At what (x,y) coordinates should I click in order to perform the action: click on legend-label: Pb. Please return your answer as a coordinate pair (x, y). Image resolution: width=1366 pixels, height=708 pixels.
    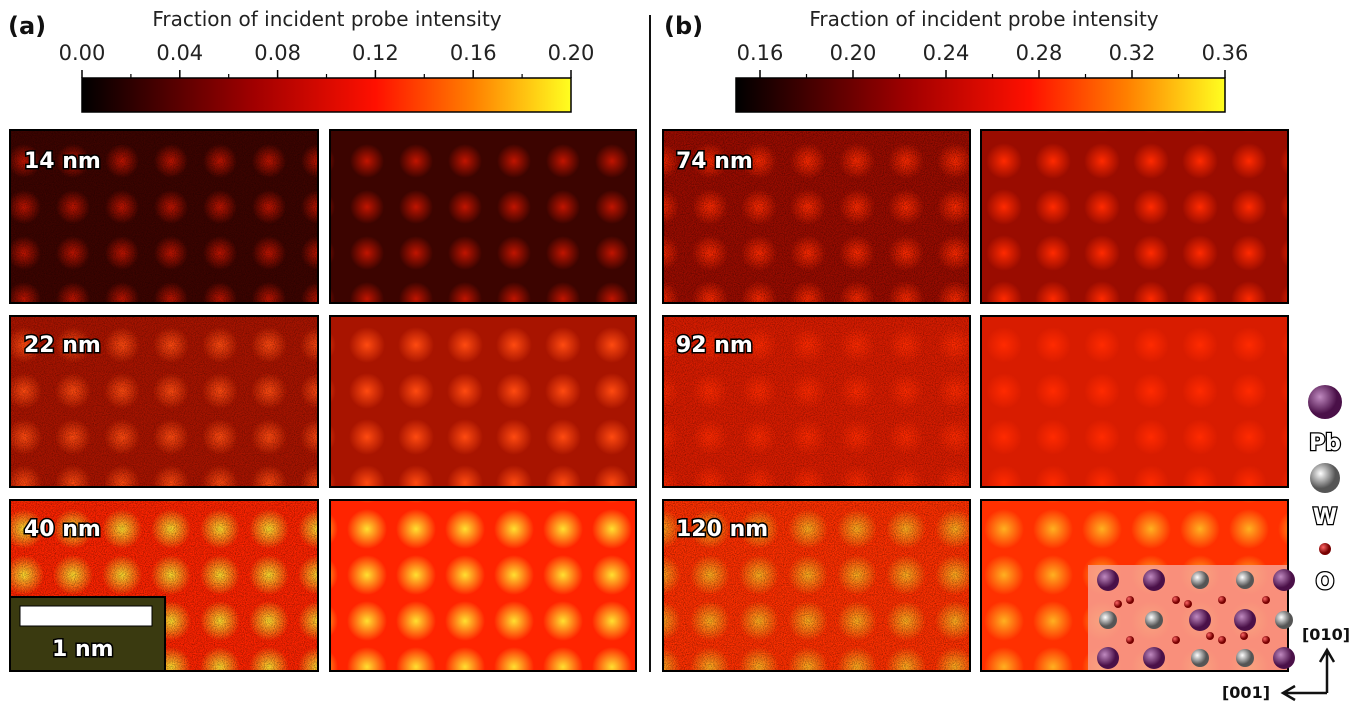
    Looking at the image, I should click on (1325, 443).